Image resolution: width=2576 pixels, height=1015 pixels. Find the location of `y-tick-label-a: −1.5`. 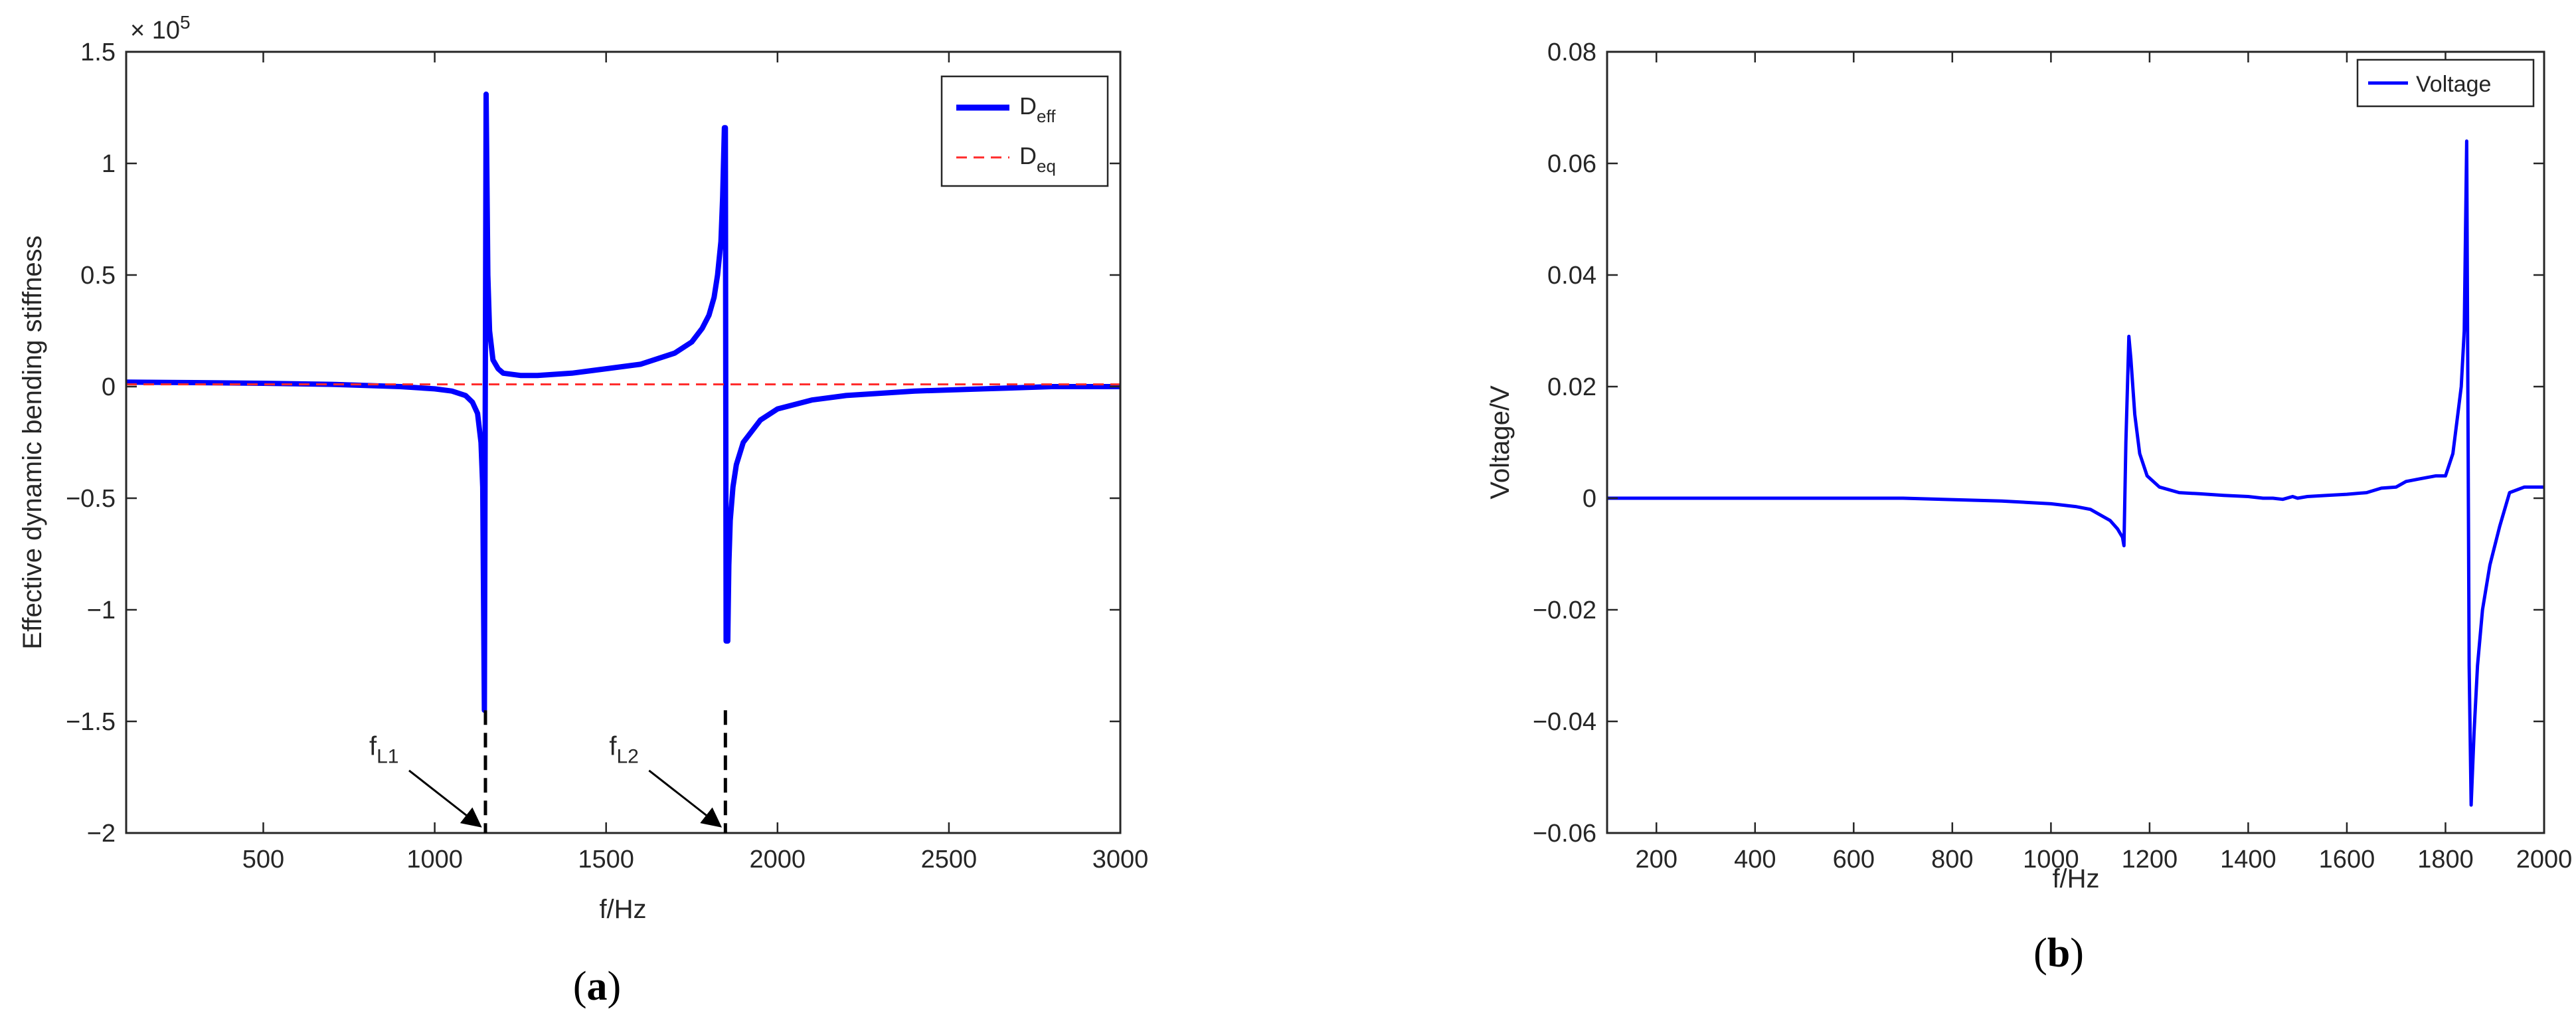

y-tick-label-a: −1.5 is located at coordinates (91, 722).